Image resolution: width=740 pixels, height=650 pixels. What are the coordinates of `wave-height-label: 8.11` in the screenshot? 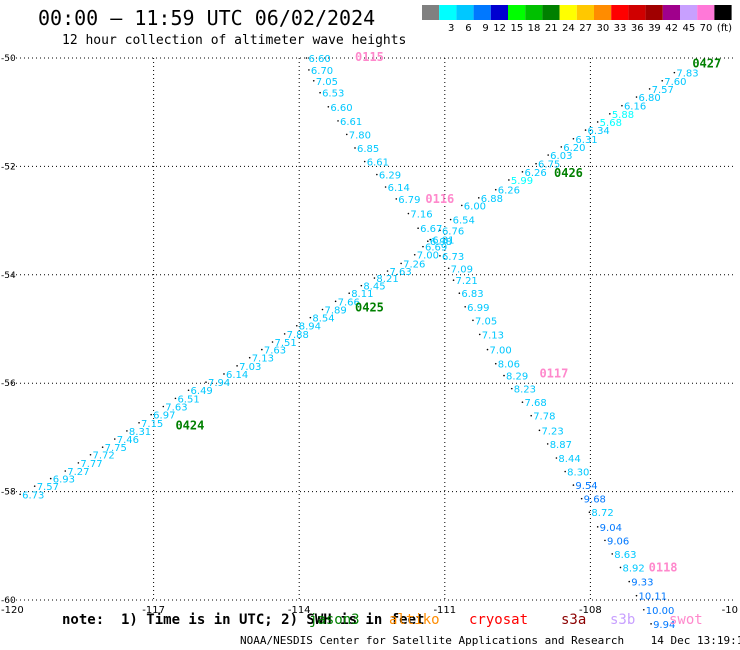 It's located at (362, 294).